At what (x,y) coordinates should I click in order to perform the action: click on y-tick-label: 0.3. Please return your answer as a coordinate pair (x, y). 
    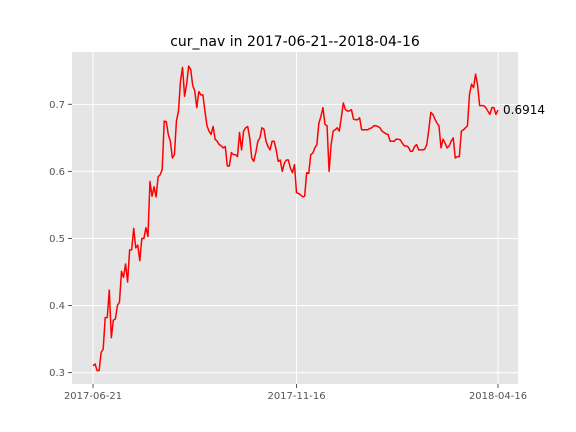
    Looking at the image, I should click on (57, 373).